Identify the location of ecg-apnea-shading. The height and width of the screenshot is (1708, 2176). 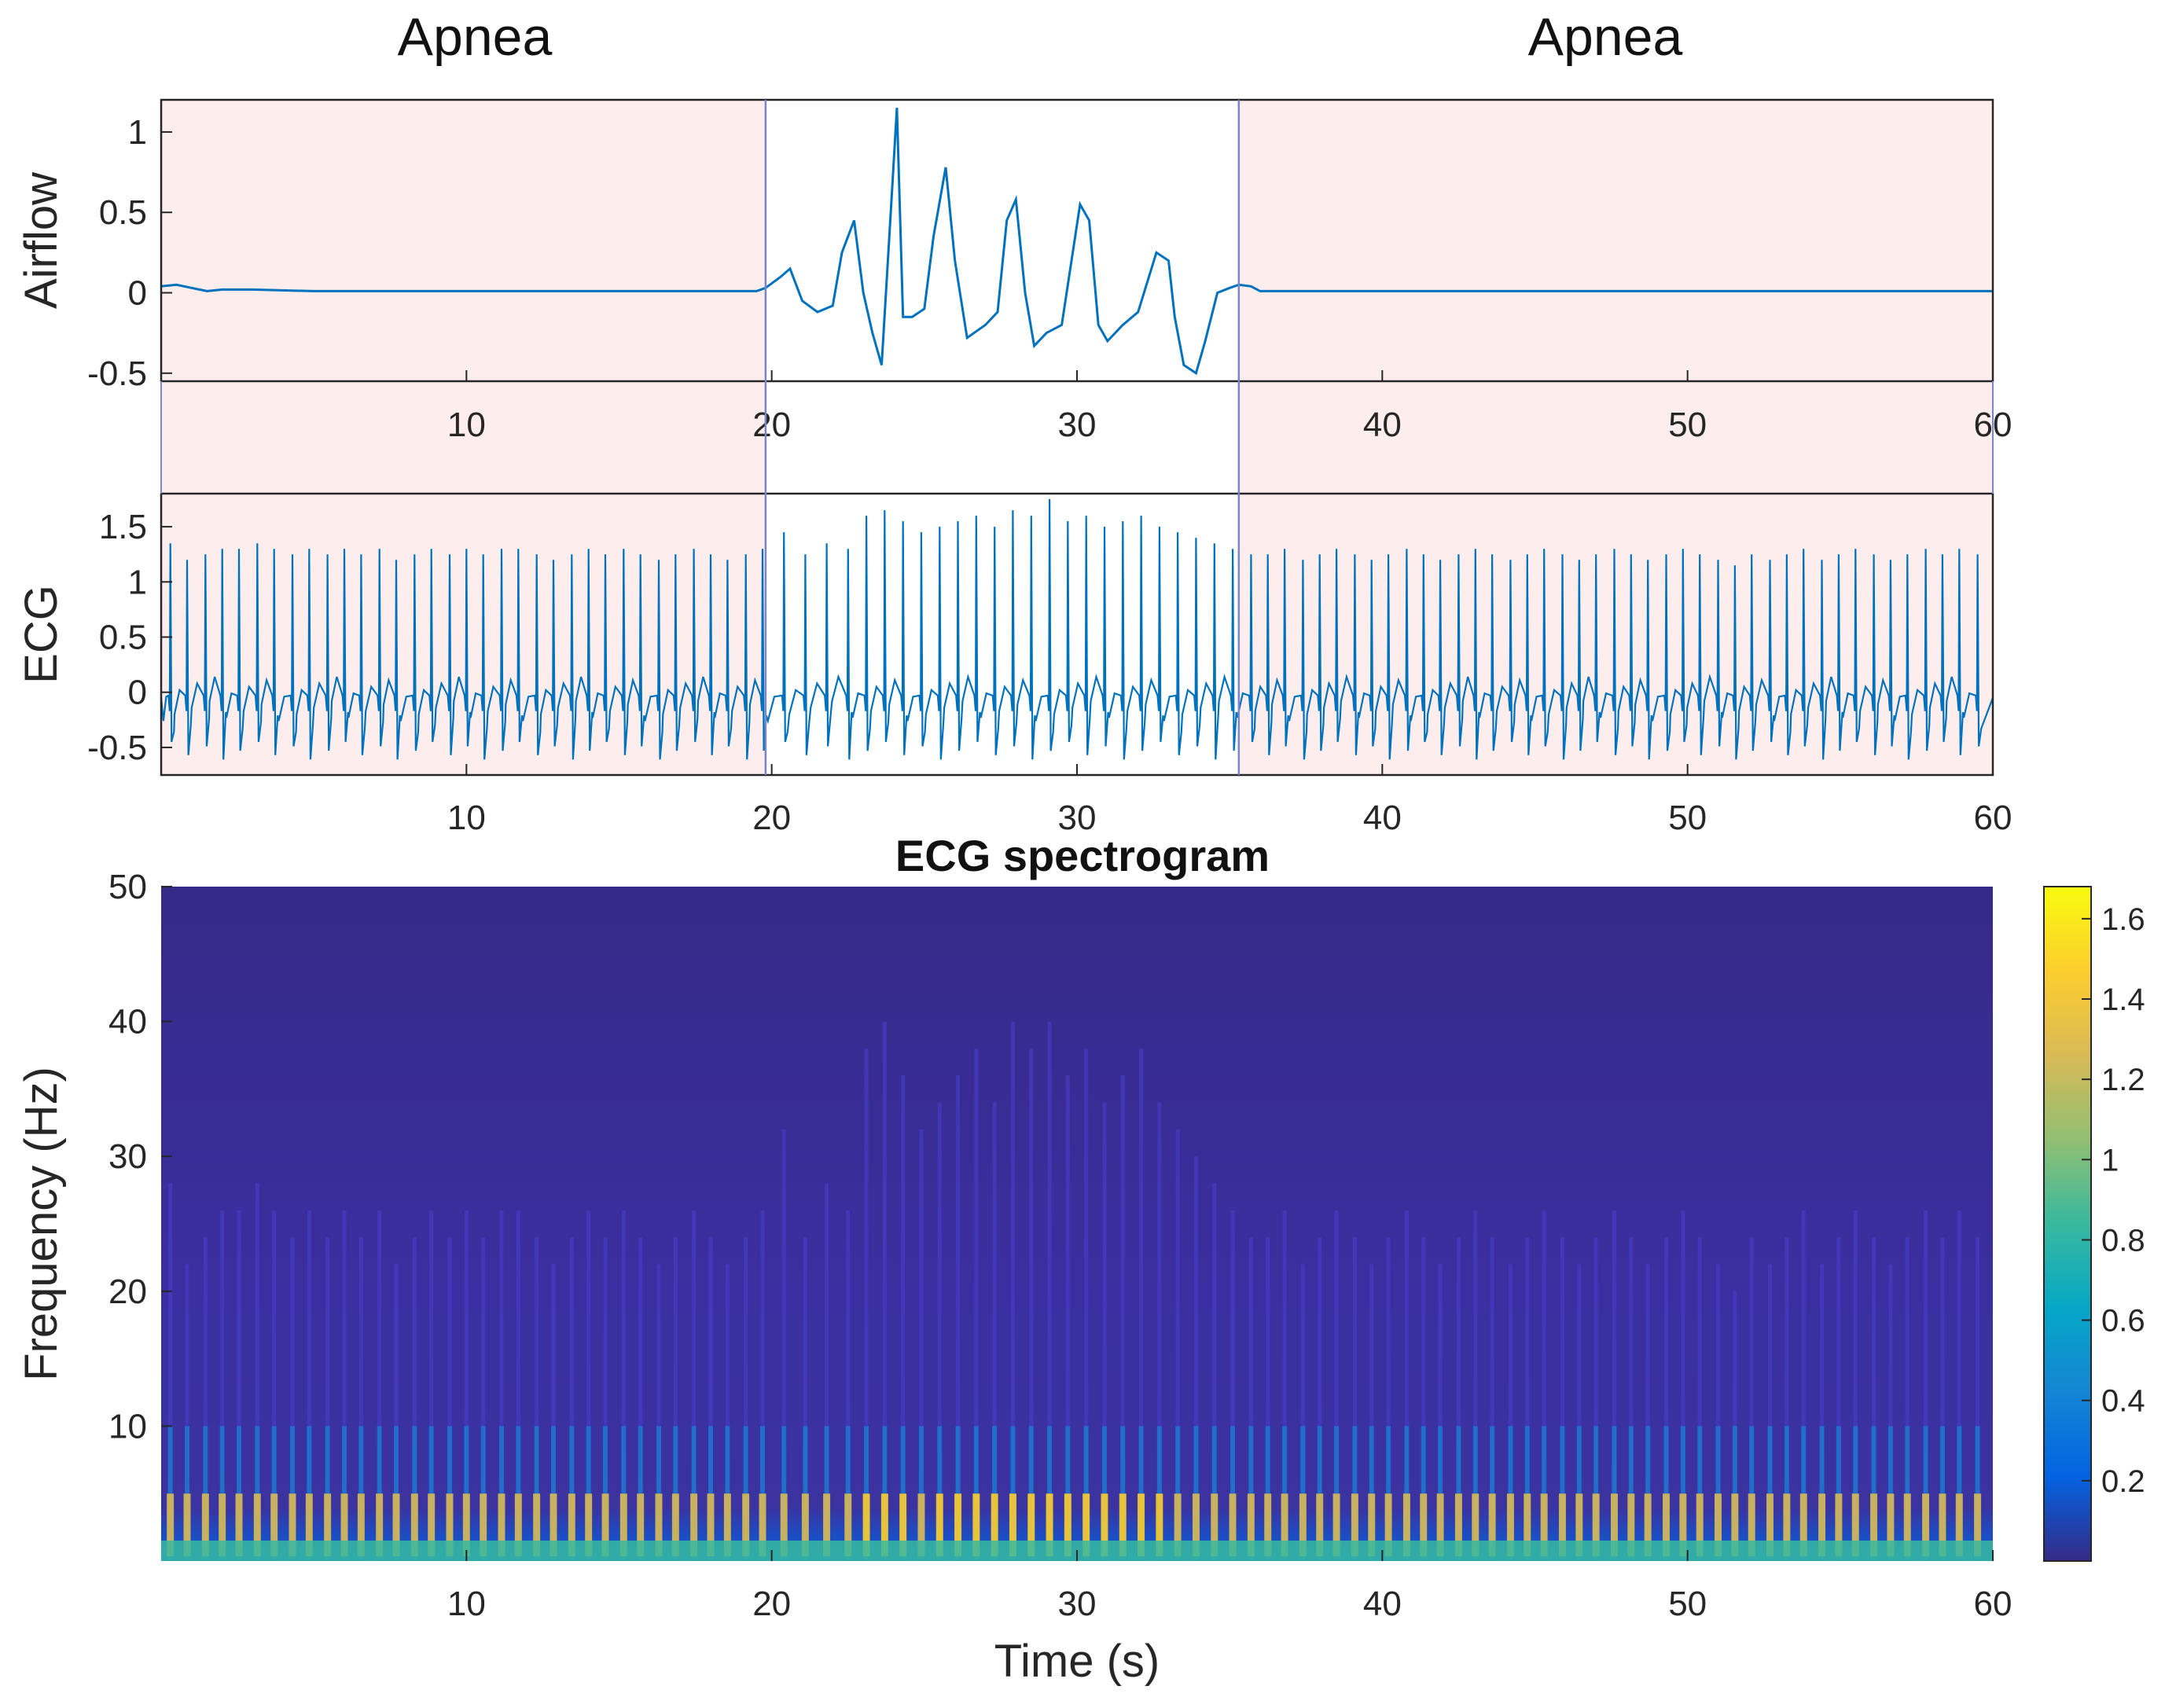
(1077, 634).